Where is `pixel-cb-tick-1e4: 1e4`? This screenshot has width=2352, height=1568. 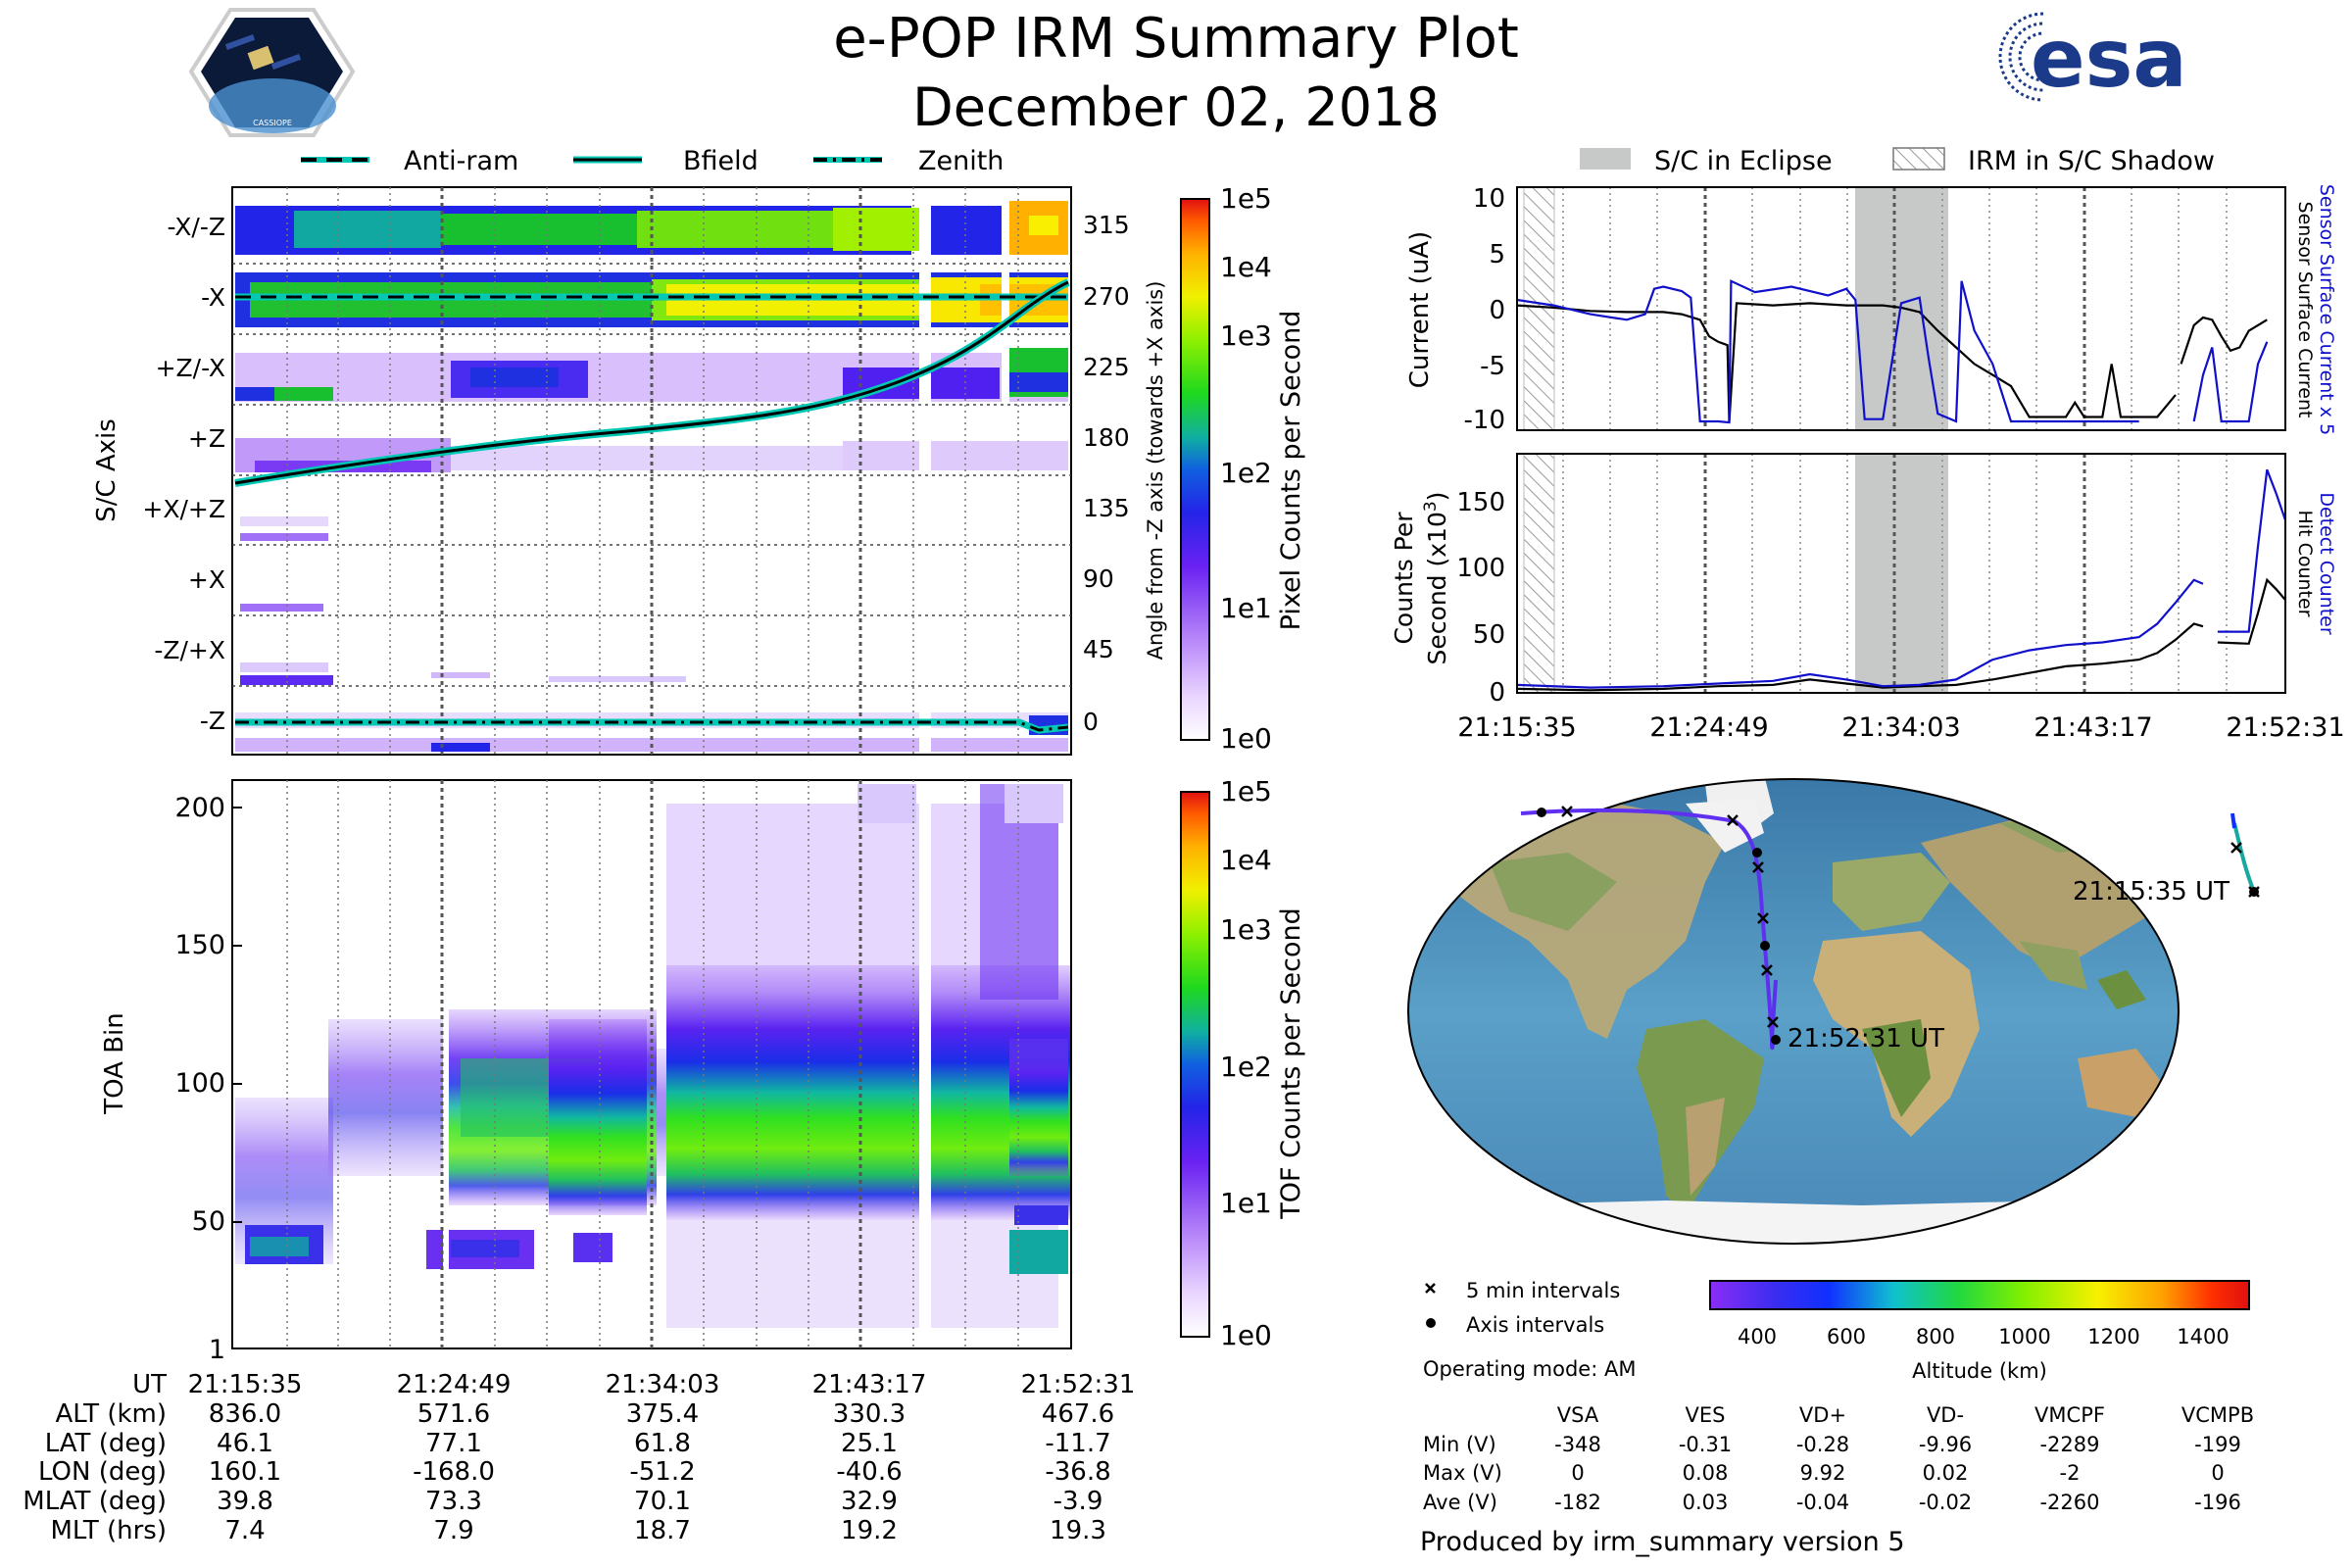 pixel-cb-tick-1e4: 1e4 is located at coordinates (1246, 267).